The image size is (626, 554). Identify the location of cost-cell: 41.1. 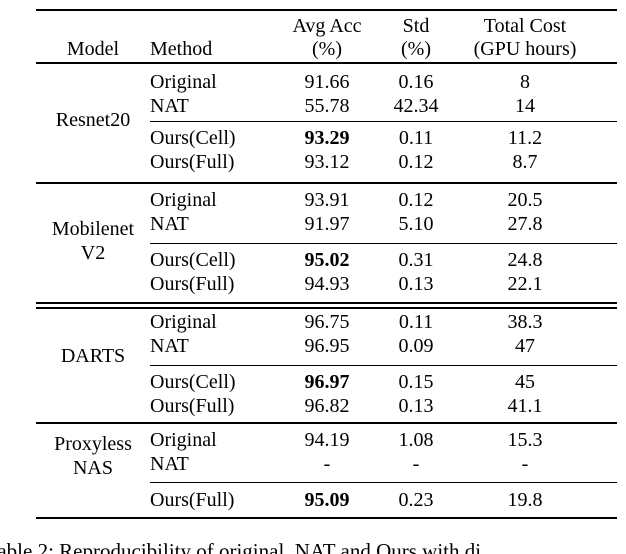
(525, 406).